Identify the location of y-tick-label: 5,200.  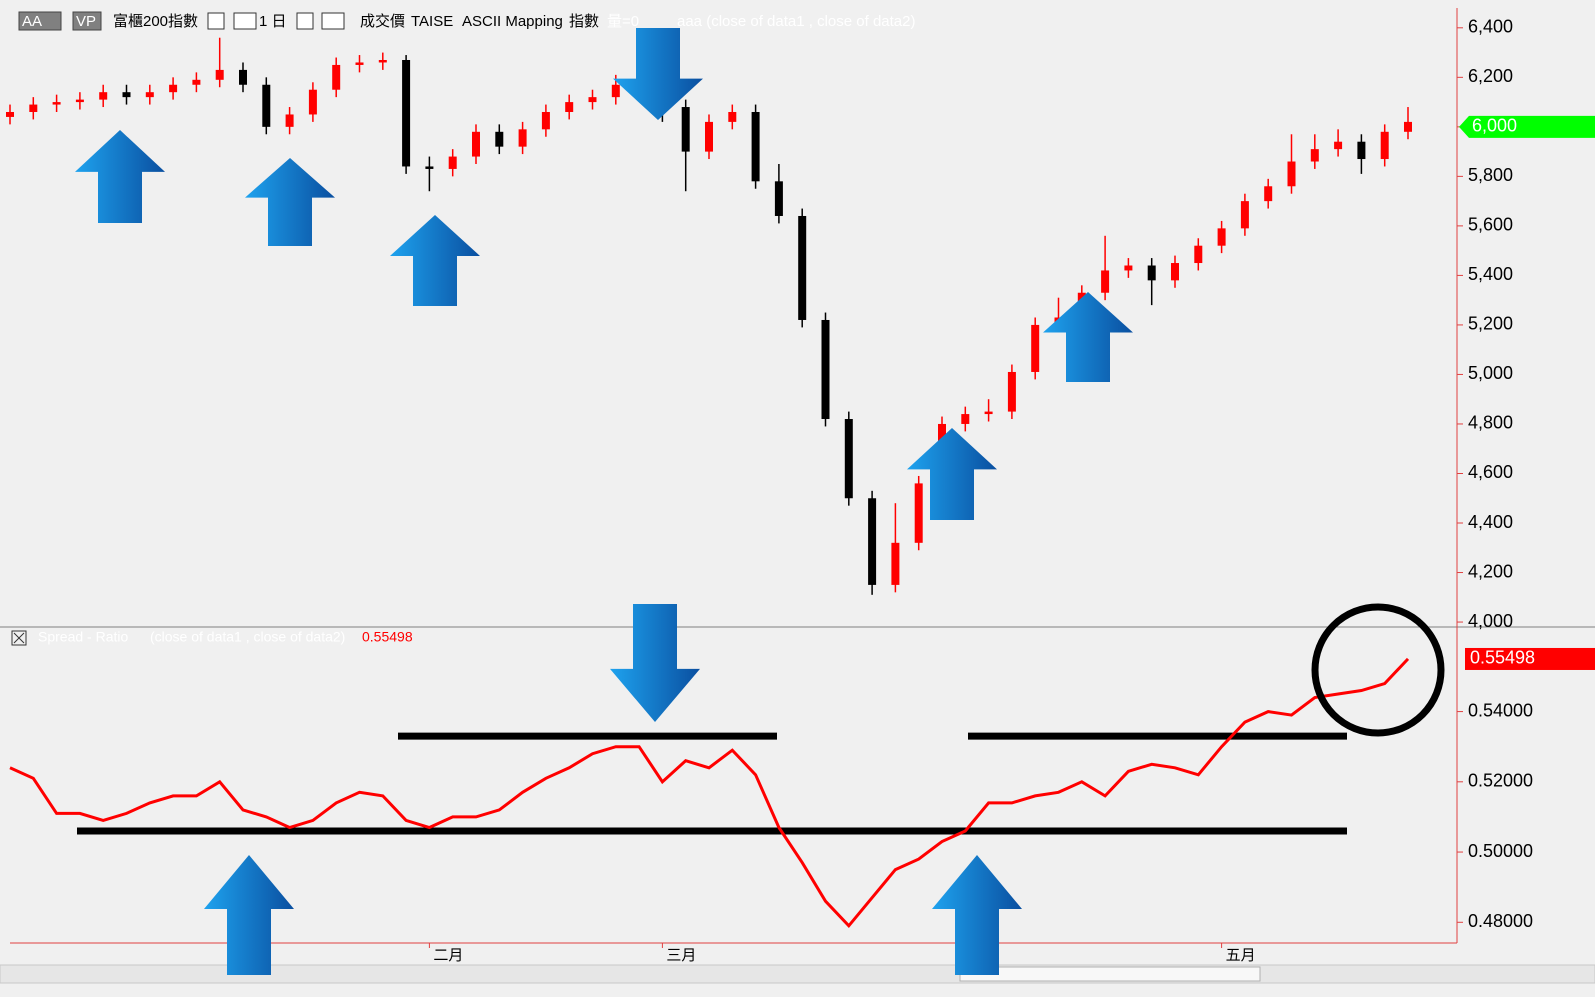
(1490, 324).